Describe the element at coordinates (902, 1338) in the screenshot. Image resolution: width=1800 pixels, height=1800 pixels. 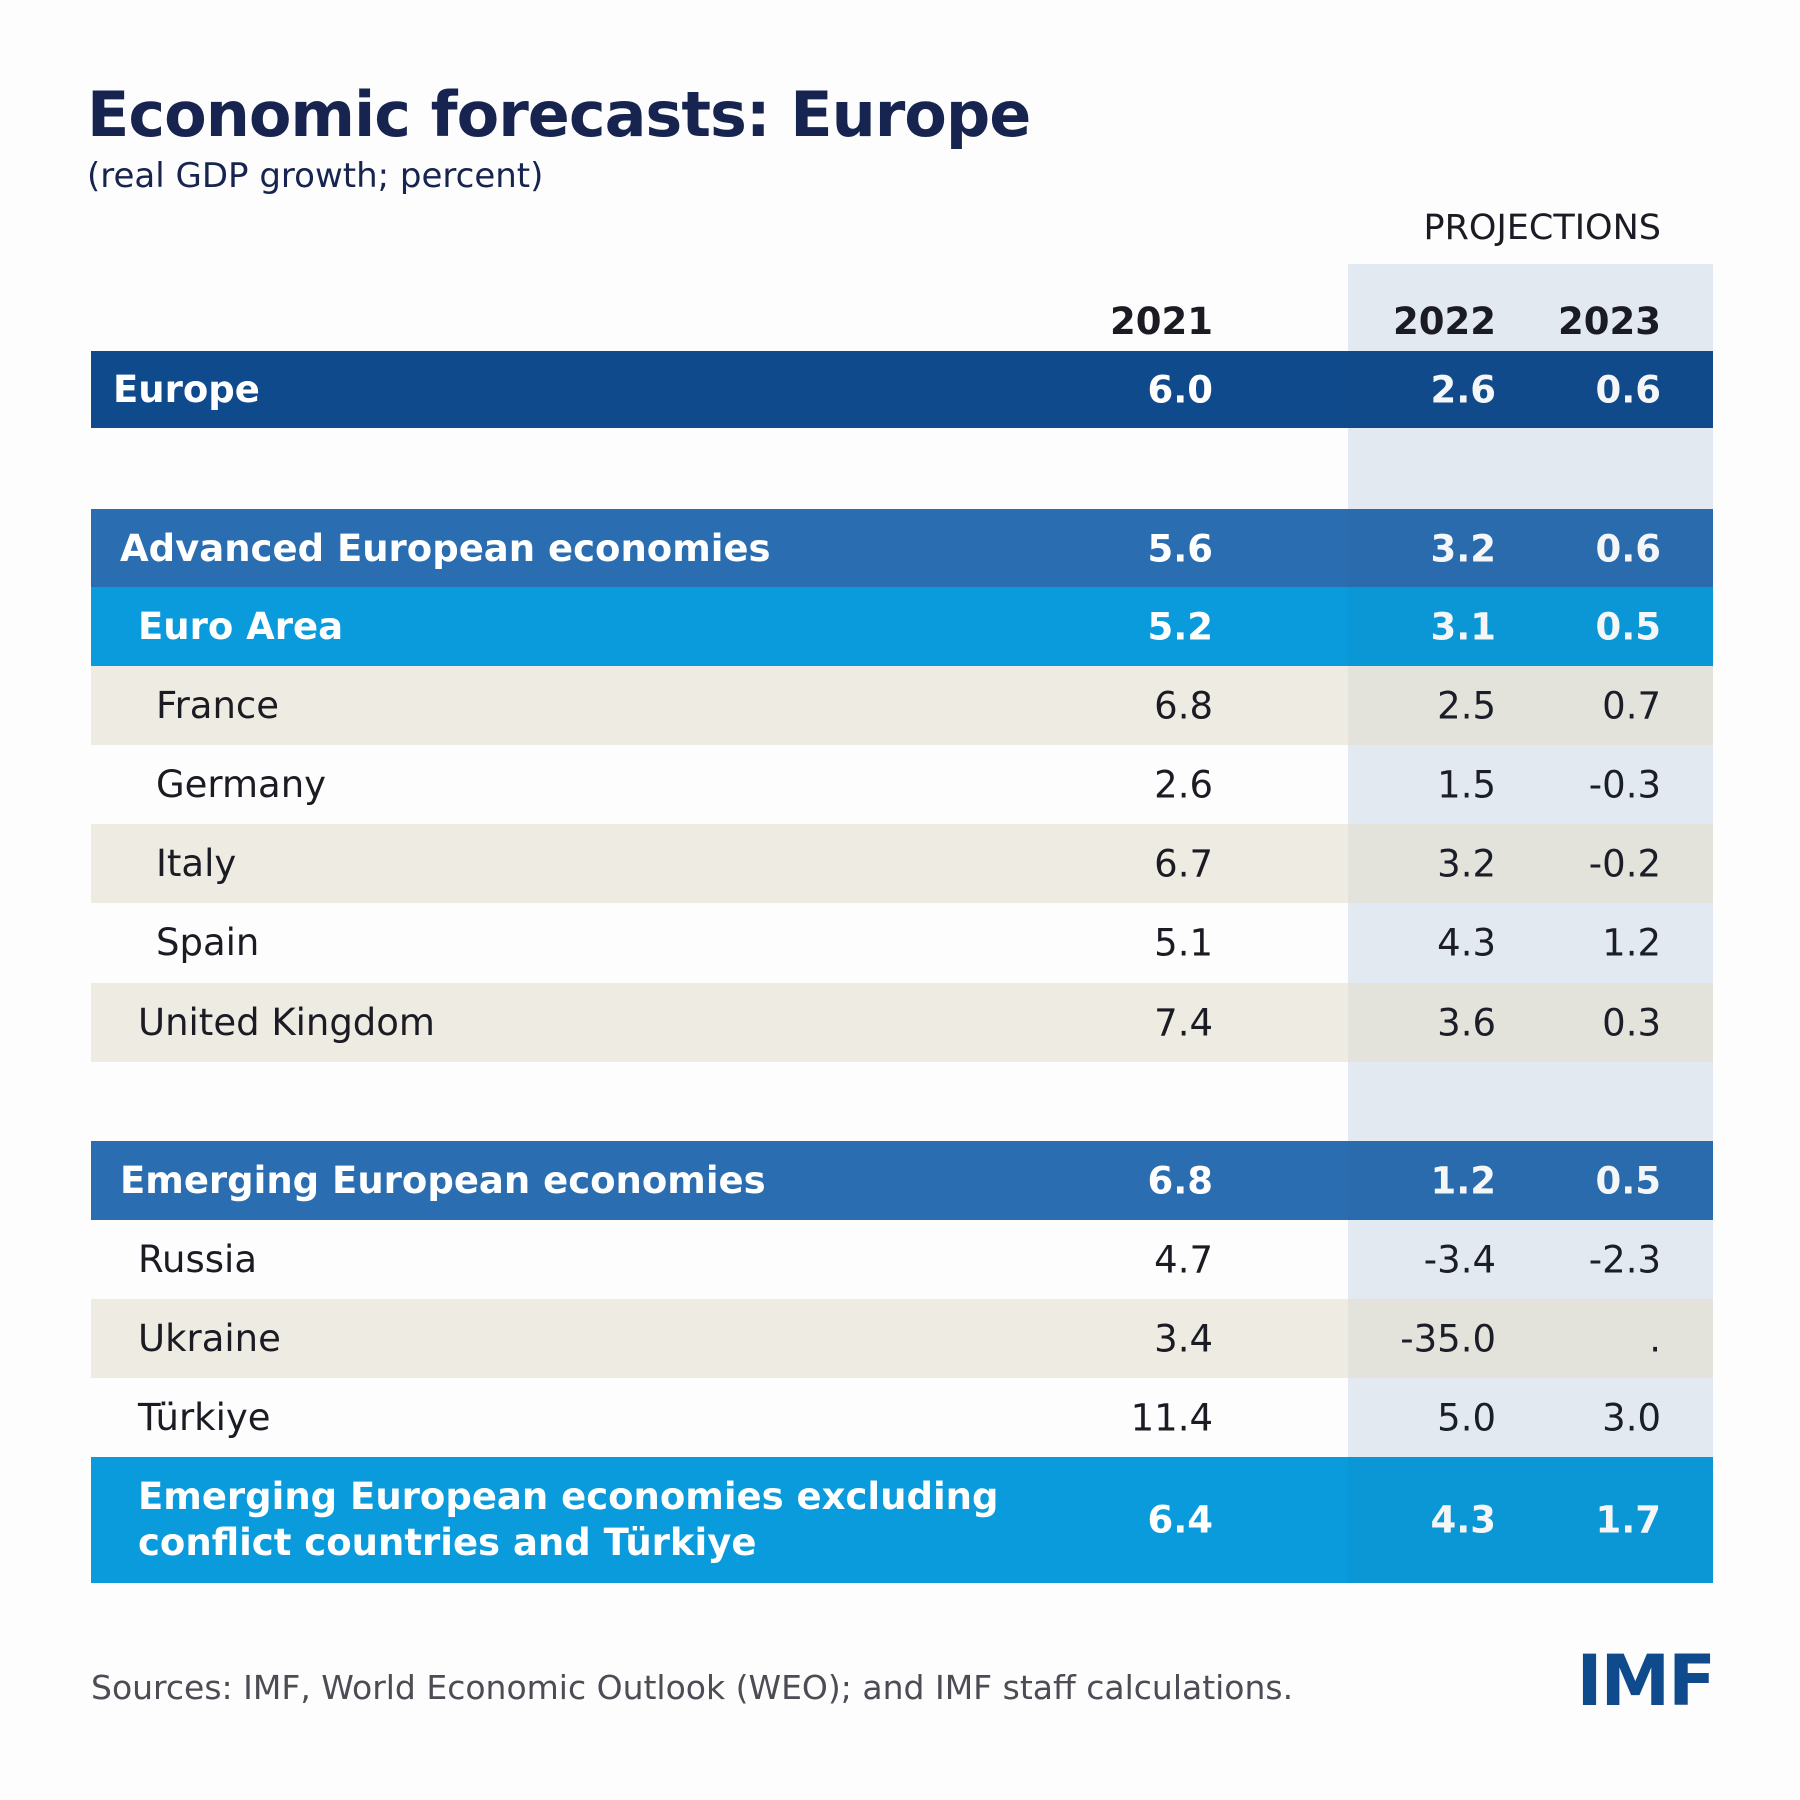
I see `table-row: Ukraine 3.4 -35.0.` at that location.